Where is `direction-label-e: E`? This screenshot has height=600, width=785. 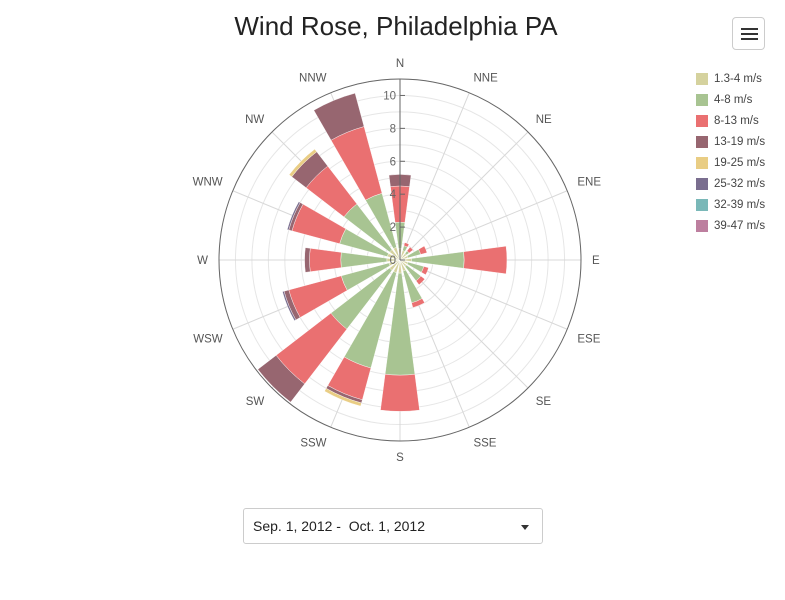
direction-label-e: E is located at coordinates (596, 261).